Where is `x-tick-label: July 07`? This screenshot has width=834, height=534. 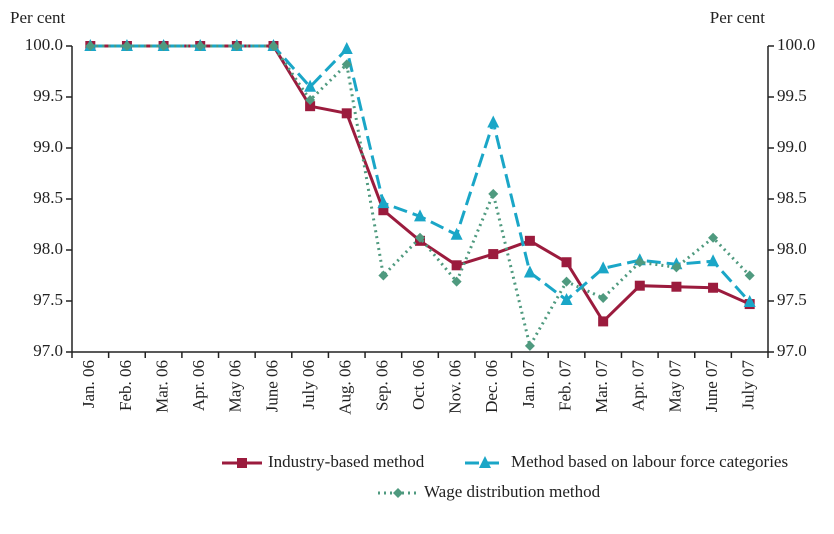
x-tick-label: July 07 is located at coordinates (748, 385).